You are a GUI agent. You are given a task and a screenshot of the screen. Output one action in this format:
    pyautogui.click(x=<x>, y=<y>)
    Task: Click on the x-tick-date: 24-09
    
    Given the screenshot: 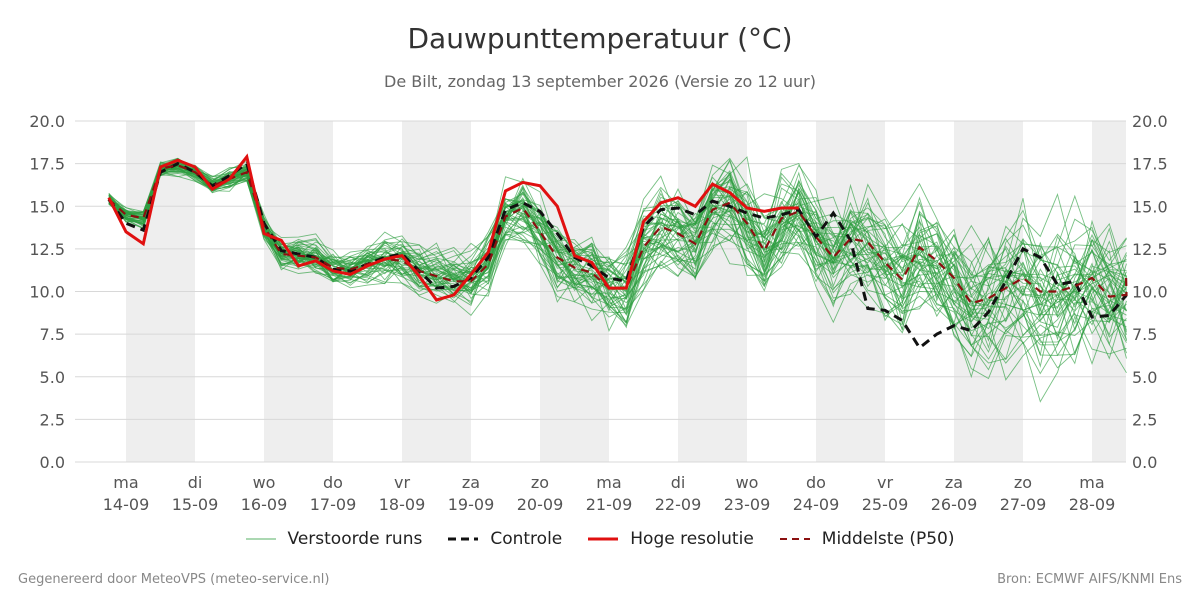 What is the action you would take?
    pyautogui.click(x=816, y=504)
    